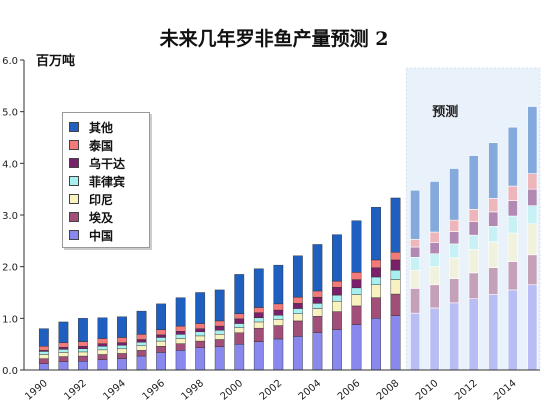  Describe the element at coordinates (239, 294) in the screenshot. I see `bar-segment-其他-2000` at that location.